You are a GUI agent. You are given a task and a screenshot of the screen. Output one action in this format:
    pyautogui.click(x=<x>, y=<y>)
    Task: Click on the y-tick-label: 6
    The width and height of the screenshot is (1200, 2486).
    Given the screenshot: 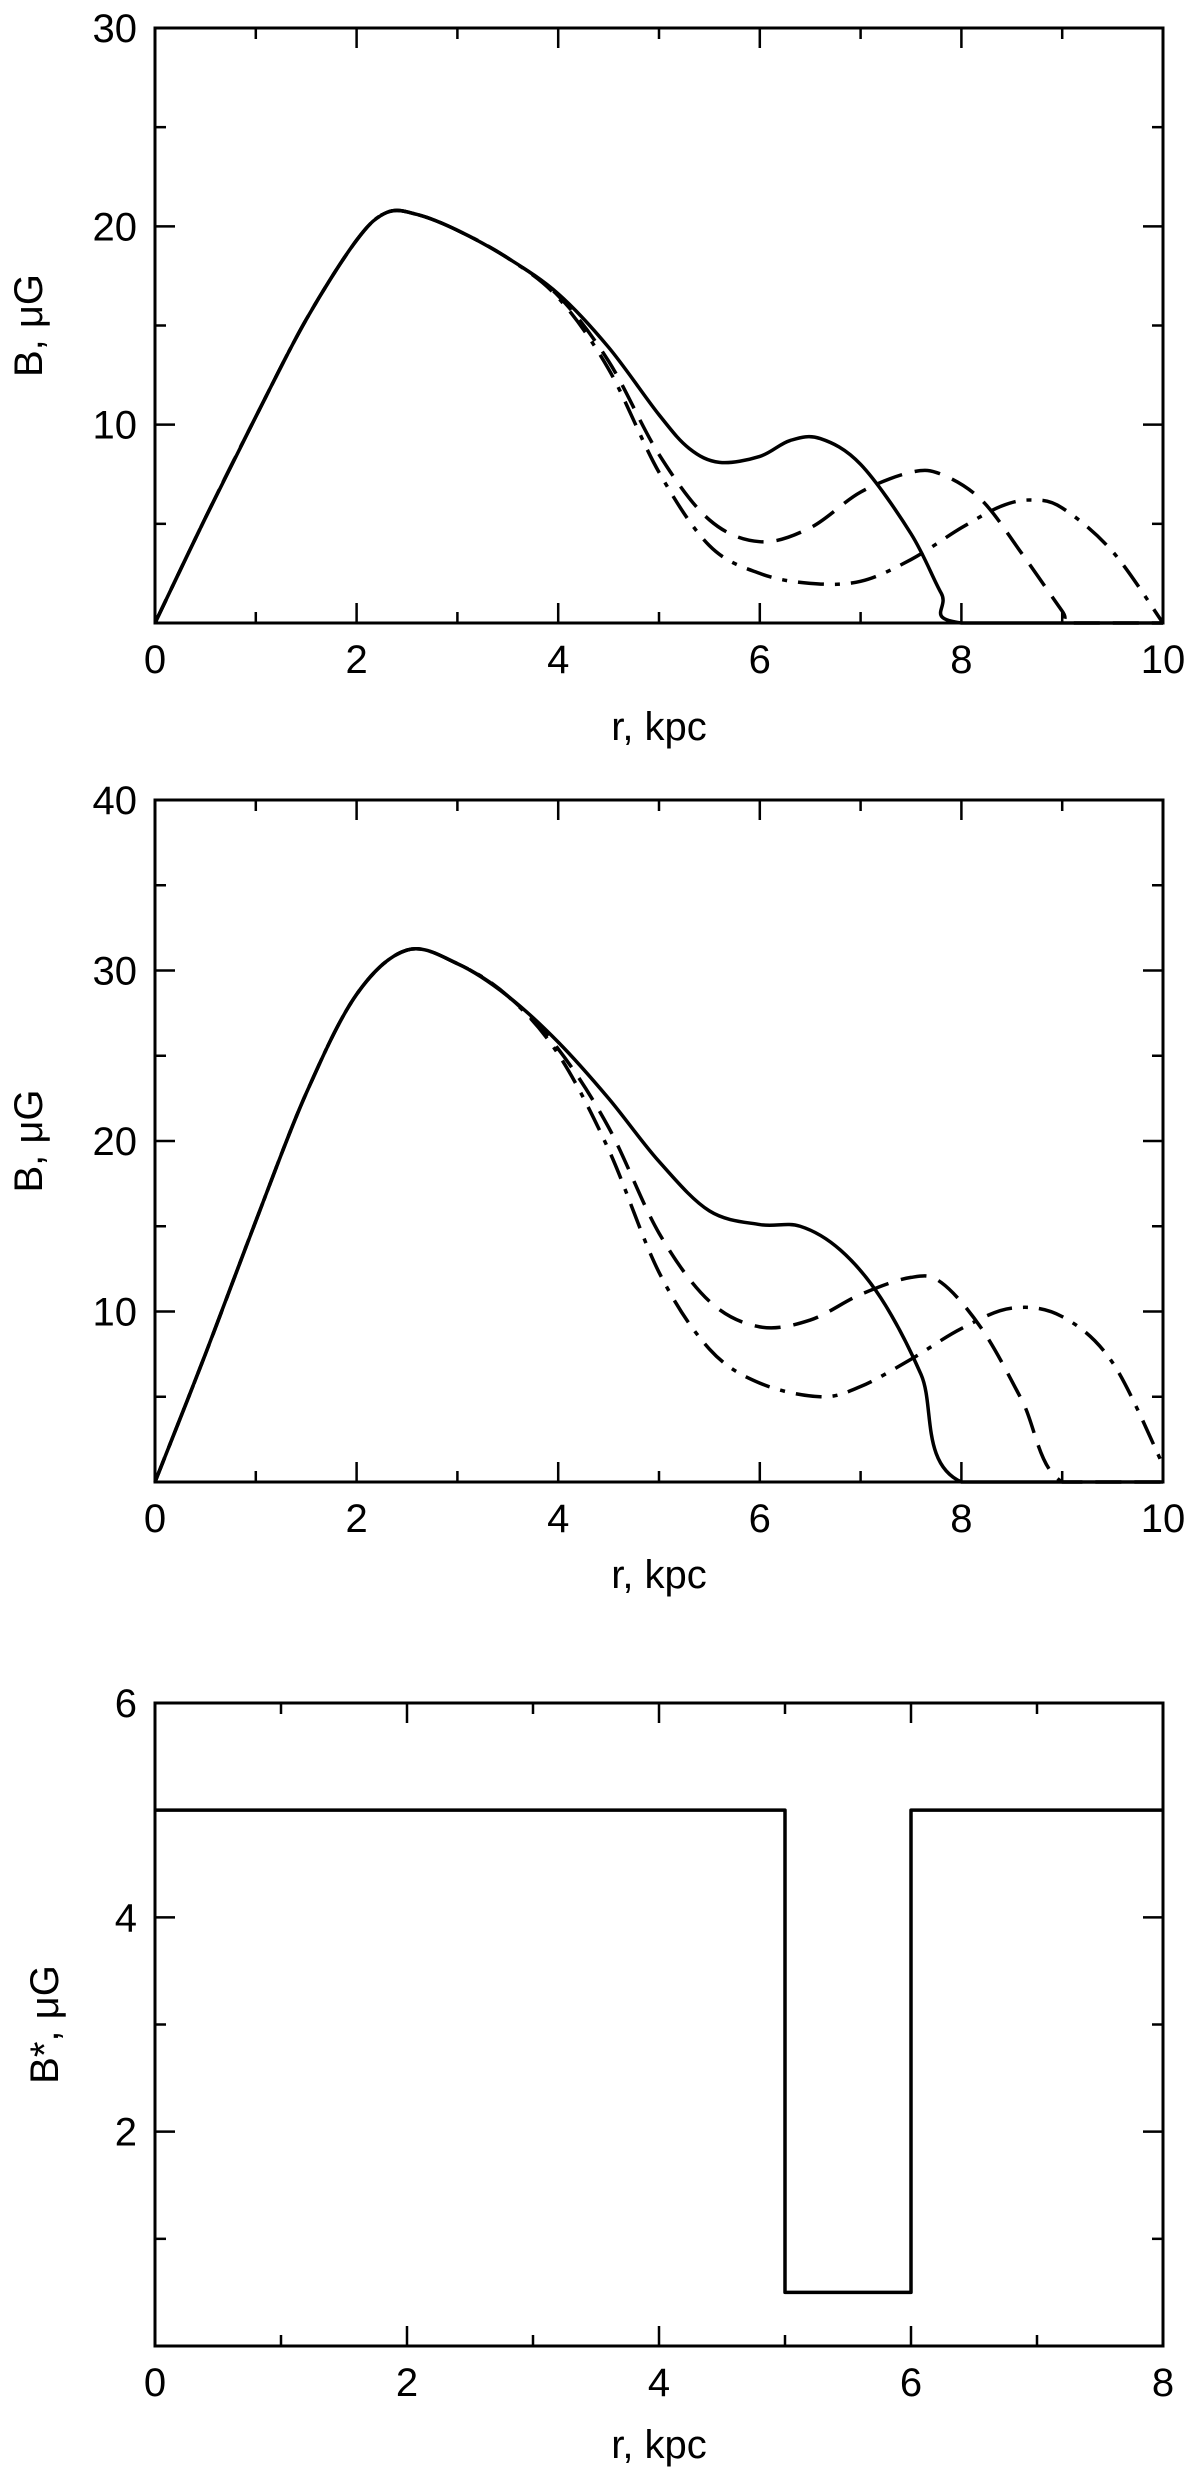 What is the action you would take?
    pyautogui.click(x=126, y=1704)
    